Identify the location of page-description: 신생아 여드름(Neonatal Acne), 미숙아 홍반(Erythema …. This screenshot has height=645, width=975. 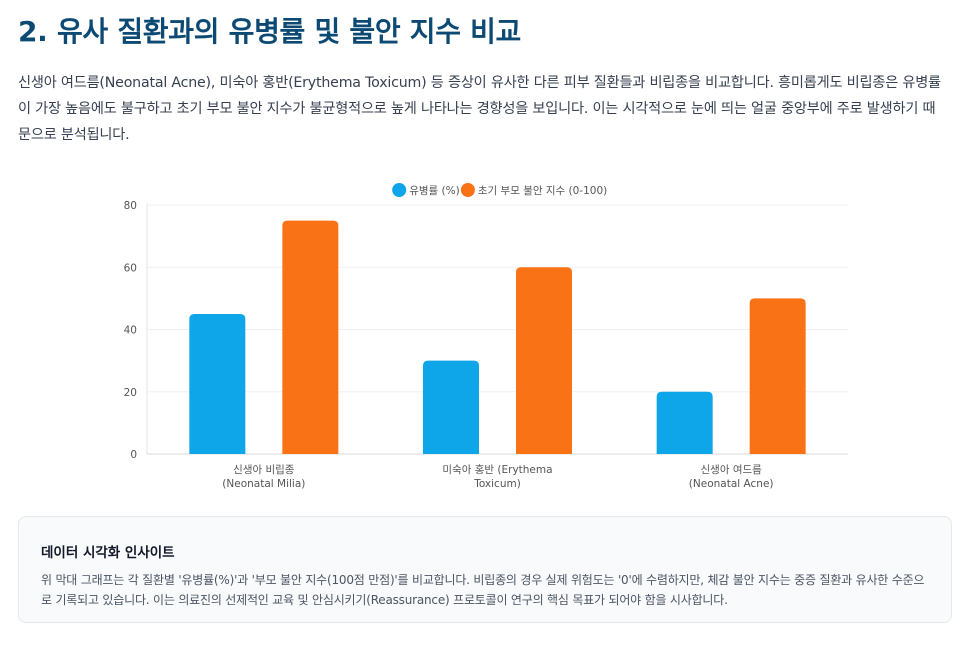
(479, 109).